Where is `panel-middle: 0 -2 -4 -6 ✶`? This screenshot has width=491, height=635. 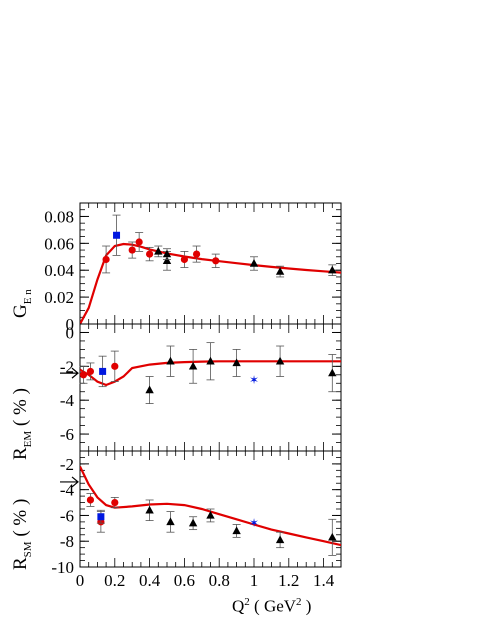
panel-middle: 0 -2 -4 -6 ✶ is located at coordinates (201, 387).